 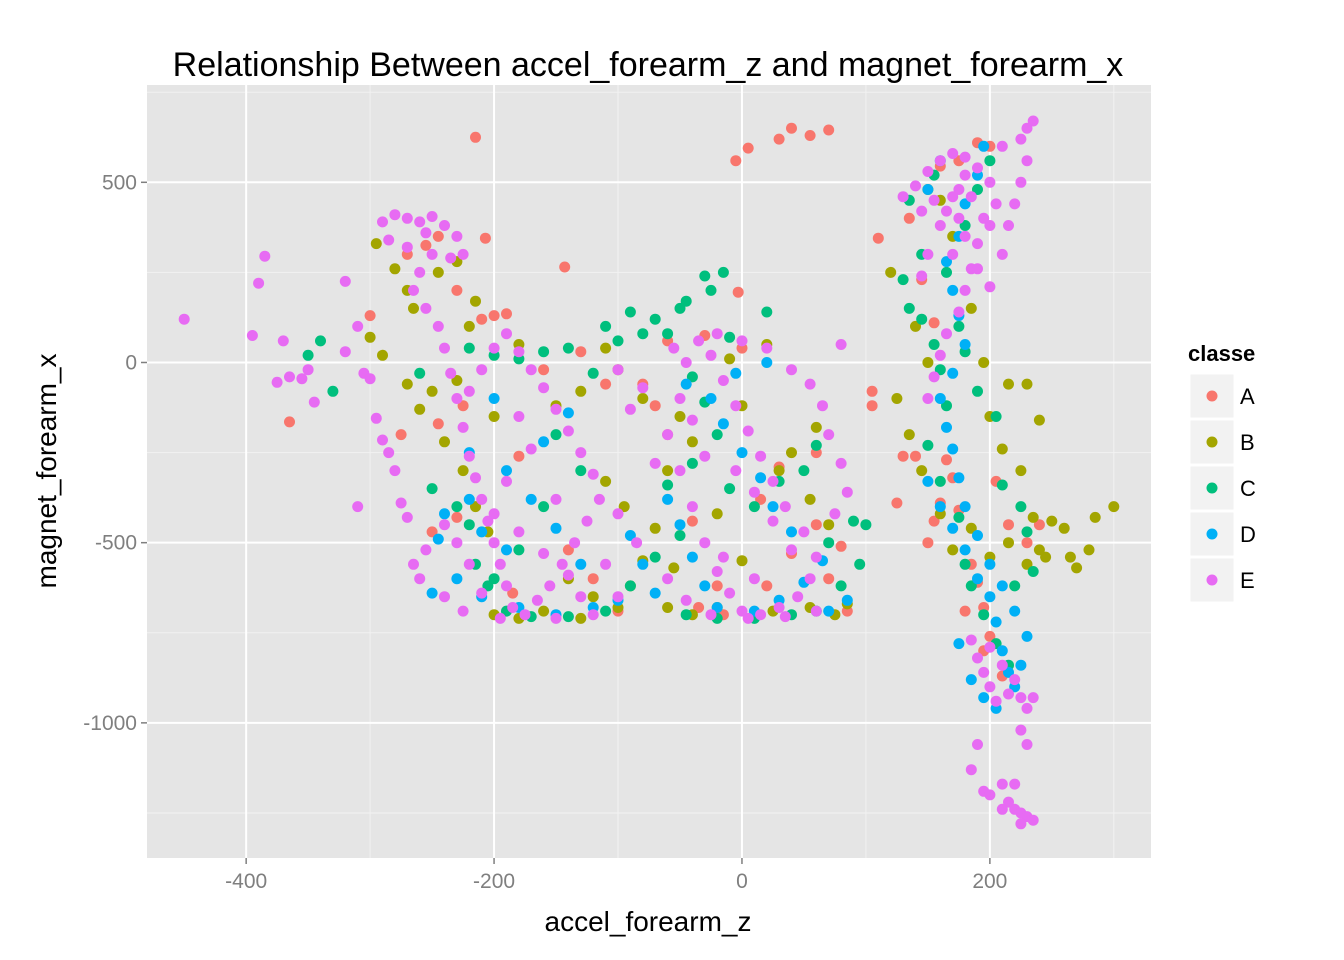 What do you see at coordinates (46, 470) in the screenshot?
I see `y-axis-title: magnet_forearm_x` at bounding box center [46, 470].